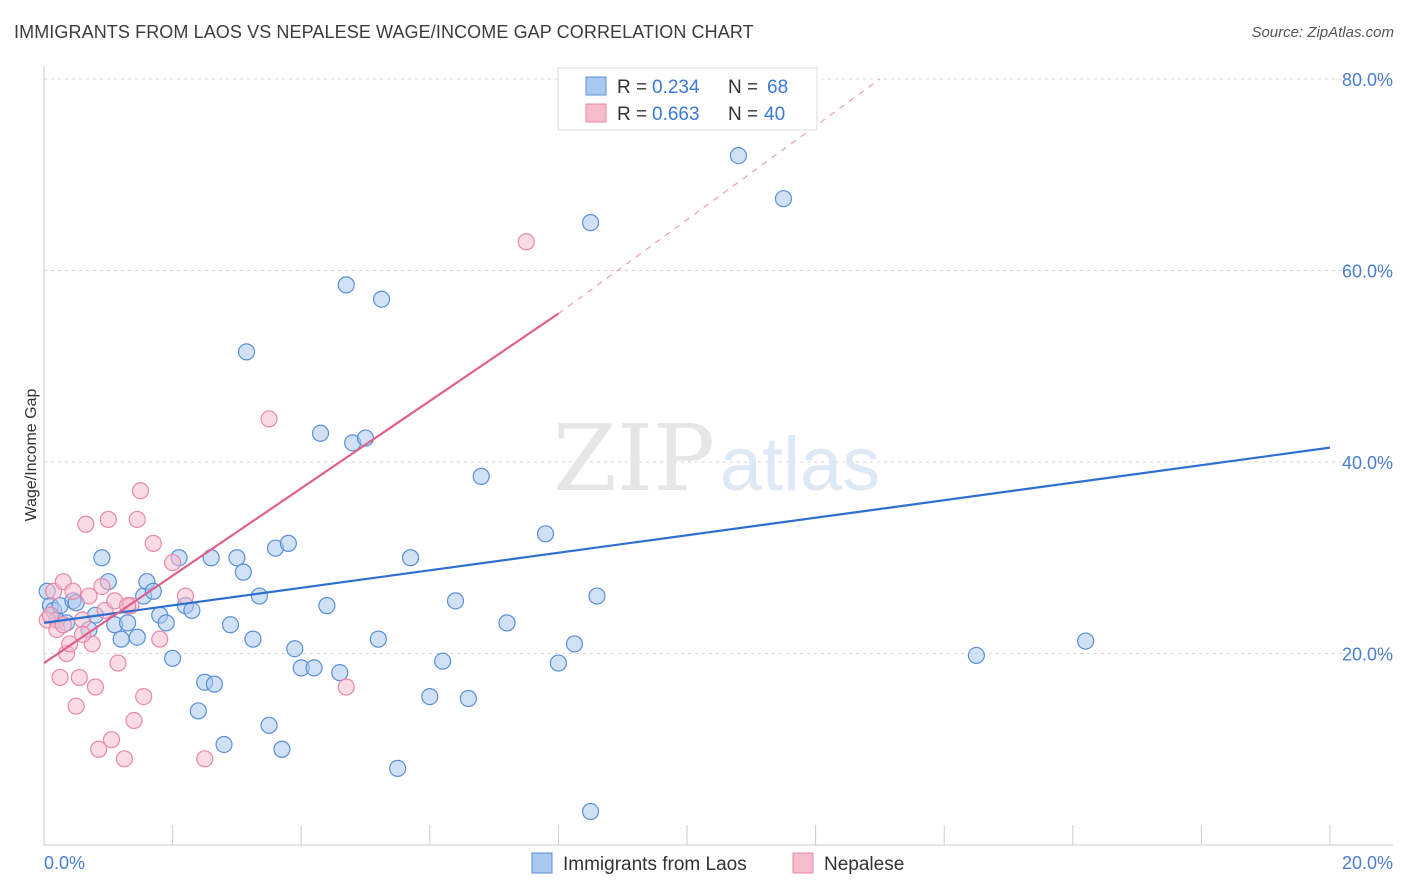 Image resolution: width=1406 pixels, height=892 pixels. Describe the element at coordinates (596, 86) in the screenshot. I see `legend-swatch-laos` at that location.